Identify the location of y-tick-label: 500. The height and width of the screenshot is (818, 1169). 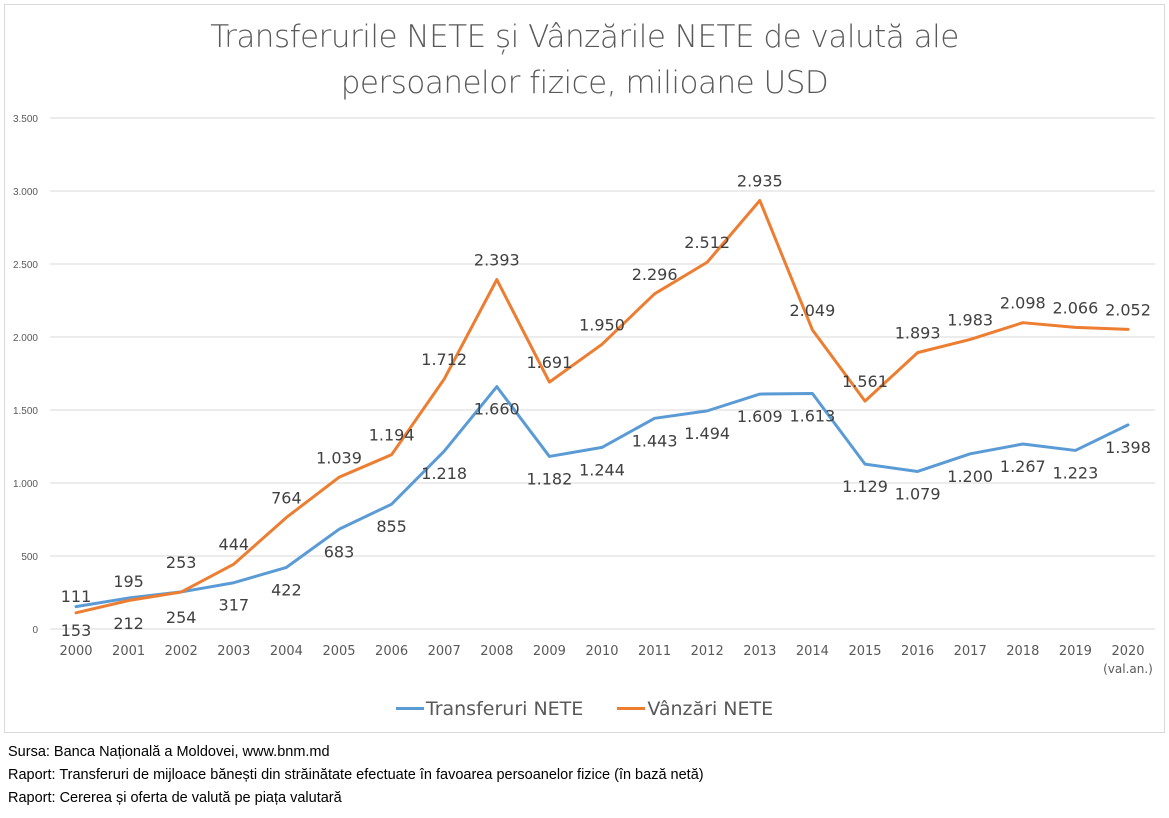
(29, 557).